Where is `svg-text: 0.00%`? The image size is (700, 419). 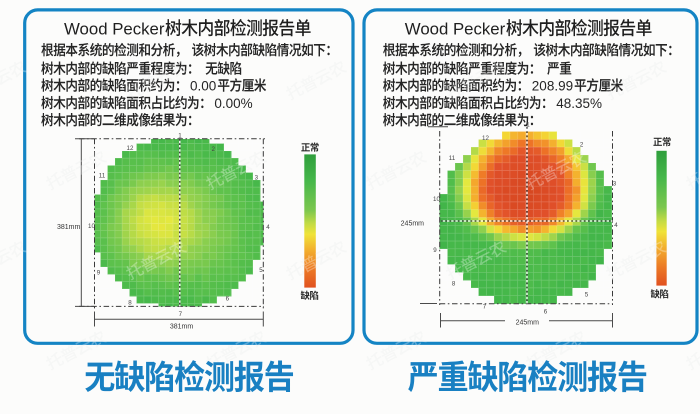
svg-text: 0.00% is located at coordinates (233, 103).